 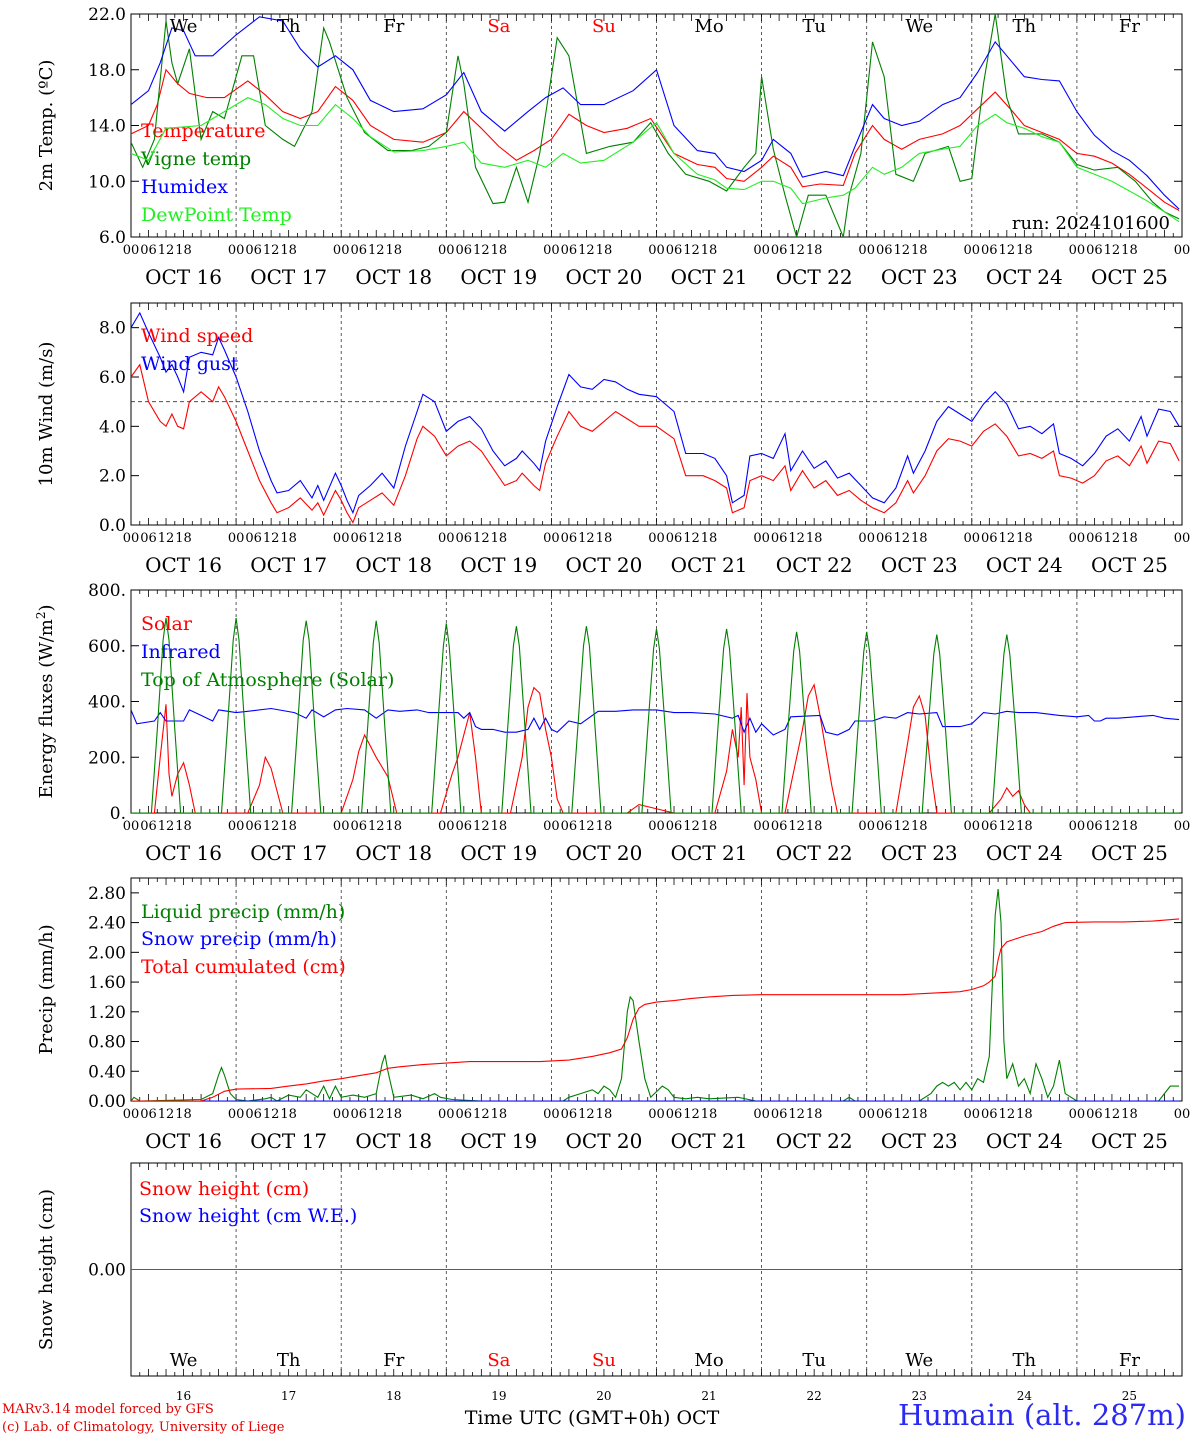 I want to click on panel2-legend-1: Wind speed, so click(x=197, y=336).